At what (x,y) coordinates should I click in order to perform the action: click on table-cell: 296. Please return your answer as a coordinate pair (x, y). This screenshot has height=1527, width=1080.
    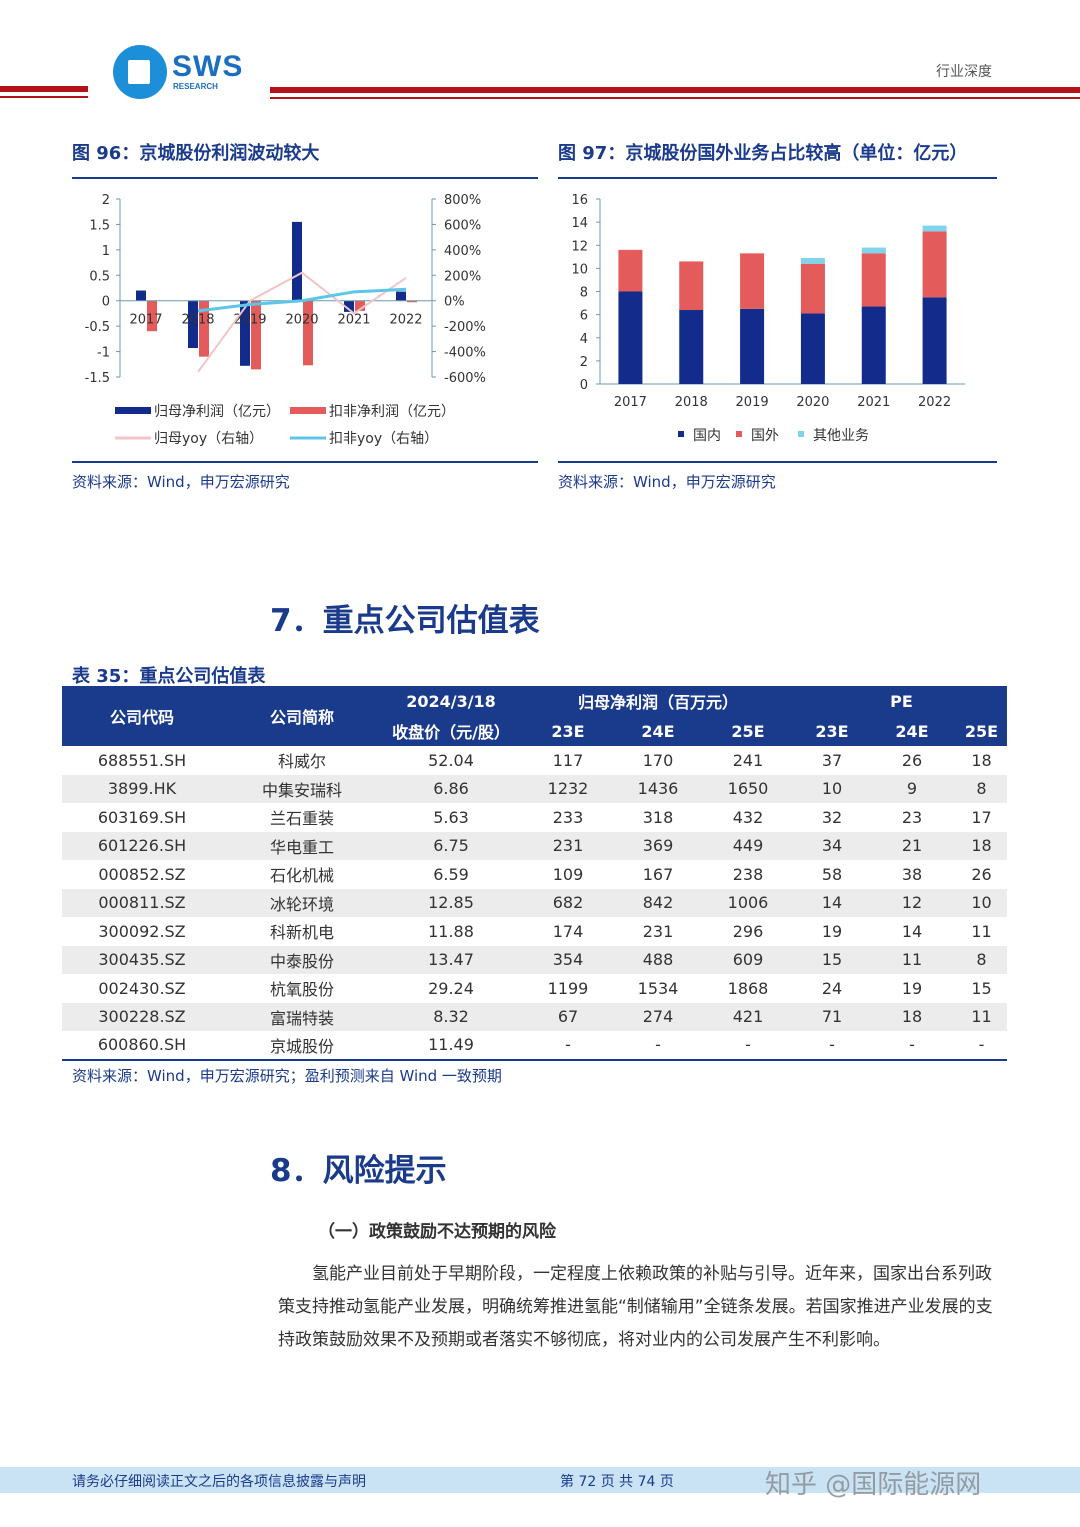
    Looking at the image, I should click on (748, 931).